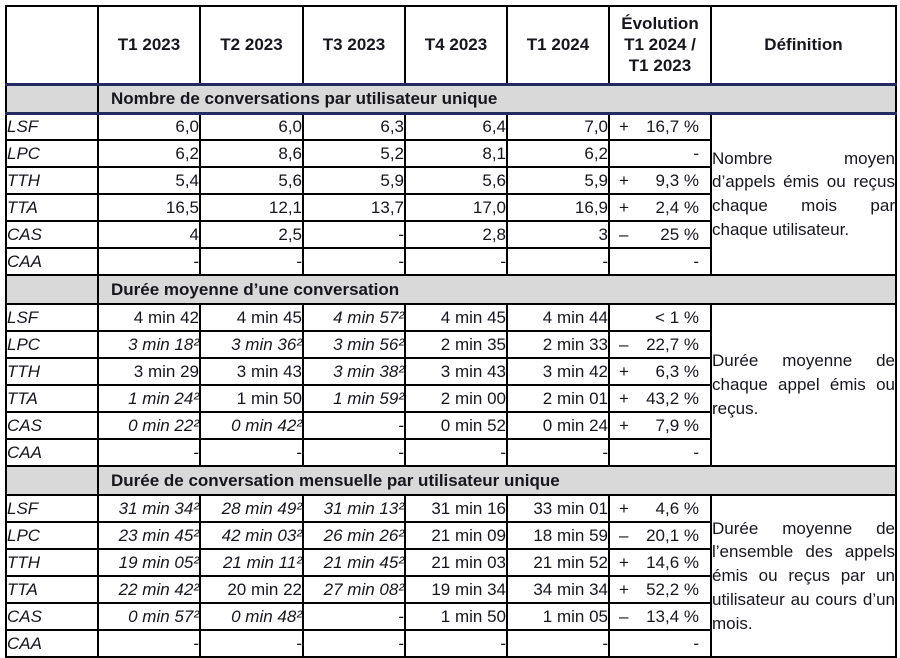  Describe the element at coordinates (497, 289) in the screenshot. I see `section-title: Durée moyenne d’une conversation` at that location.